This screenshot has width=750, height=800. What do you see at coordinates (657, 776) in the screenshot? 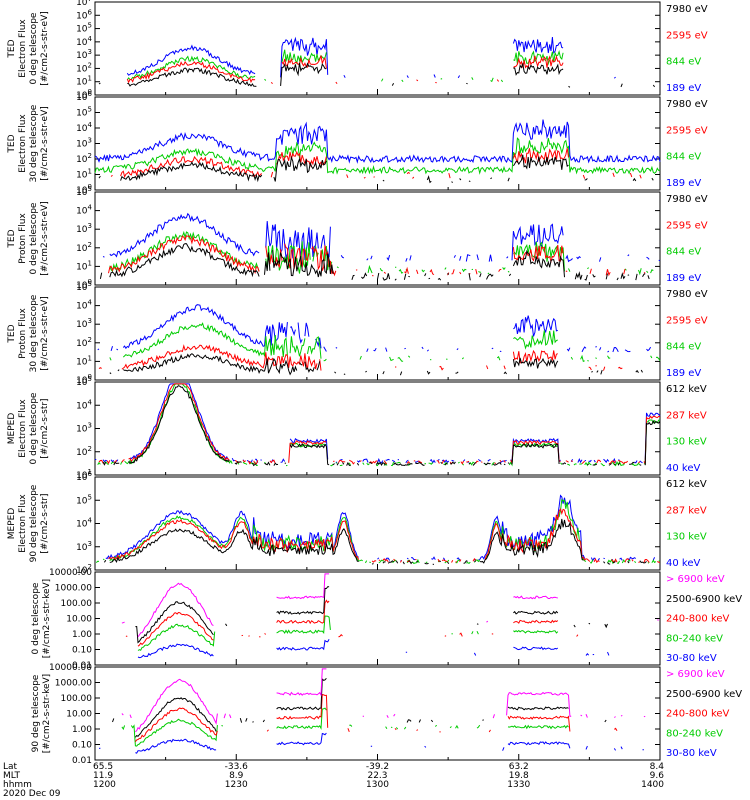
I see `mlt-value: 9.6` at bounding box center [657, 776].